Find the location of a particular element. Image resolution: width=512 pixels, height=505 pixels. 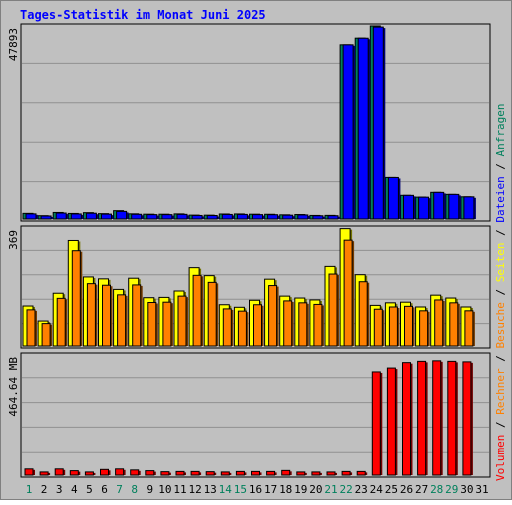

panel-max-label: 369 is located at coordinates (13, 240).